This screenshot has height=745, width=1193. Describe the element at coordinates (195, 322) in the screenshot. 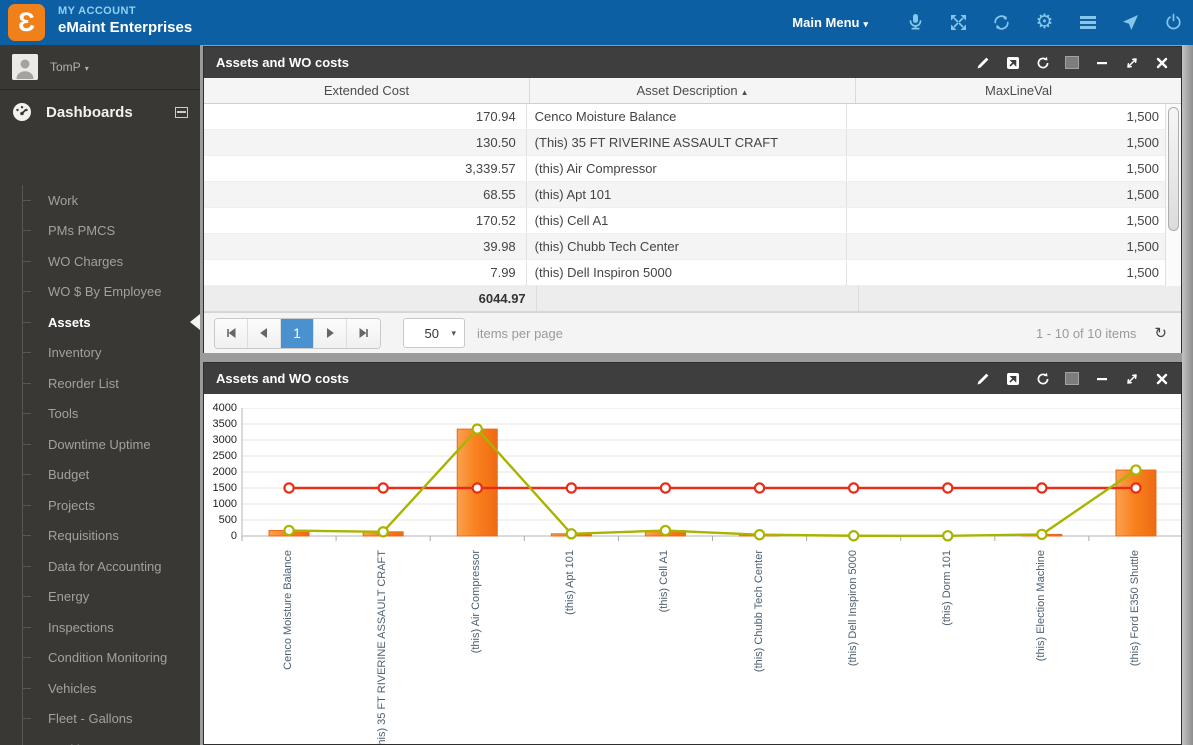

I see `selected-item-arrow` at that location.